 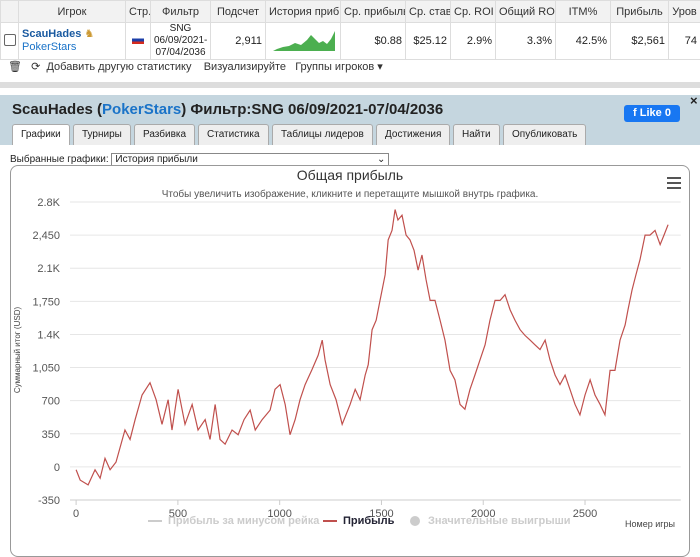 What do you see at coordinates (118, 67) in the screenshot?
I see `add-stats: Добавить другую статистику` at bounding box center [118, 67].